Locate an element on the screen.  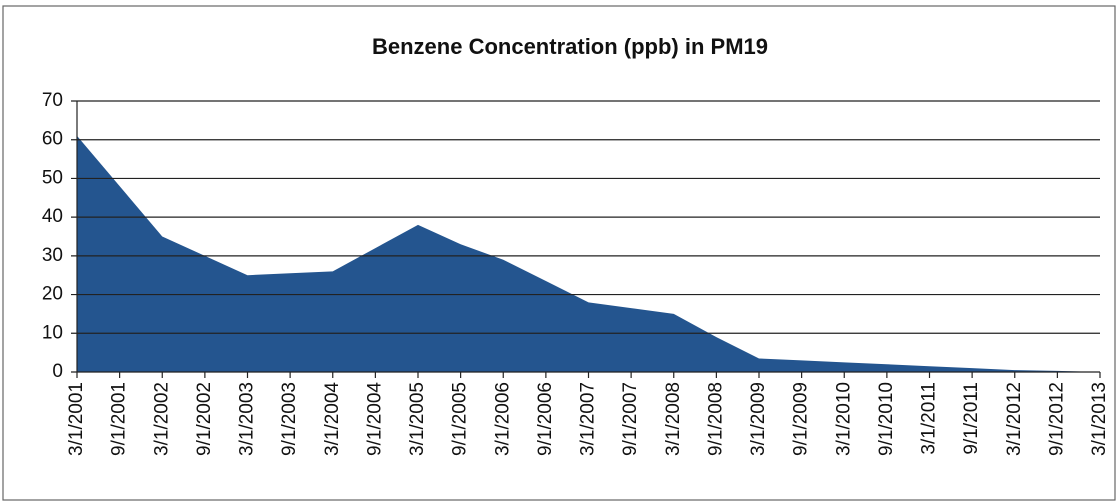
x-tick-label: 9/1/2010 is located at coordinates (886, 419).